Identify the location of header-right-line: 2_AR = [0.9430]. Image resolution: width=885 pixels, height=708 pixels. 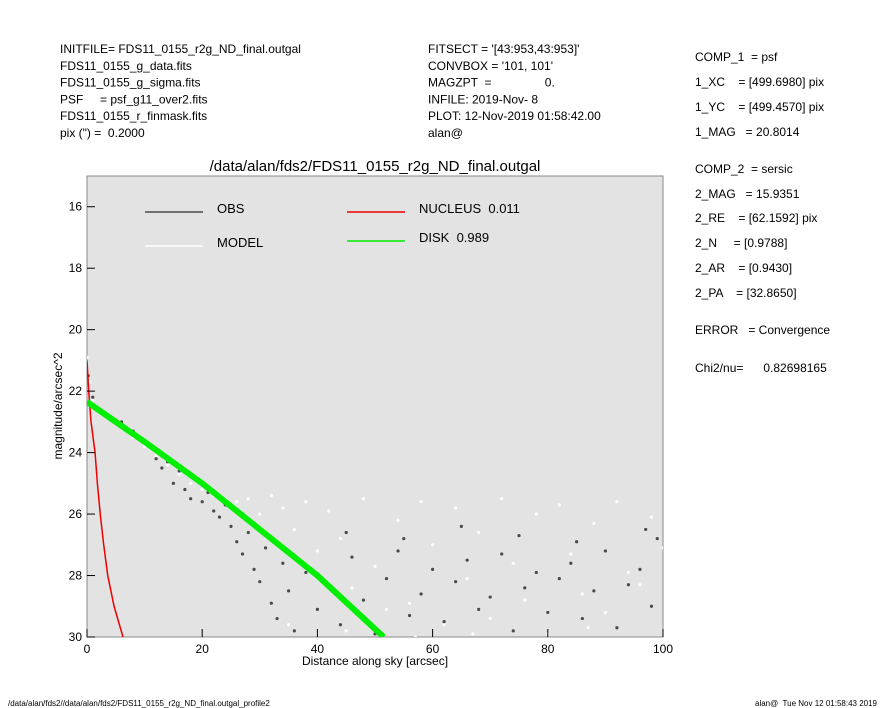
(743, 268).